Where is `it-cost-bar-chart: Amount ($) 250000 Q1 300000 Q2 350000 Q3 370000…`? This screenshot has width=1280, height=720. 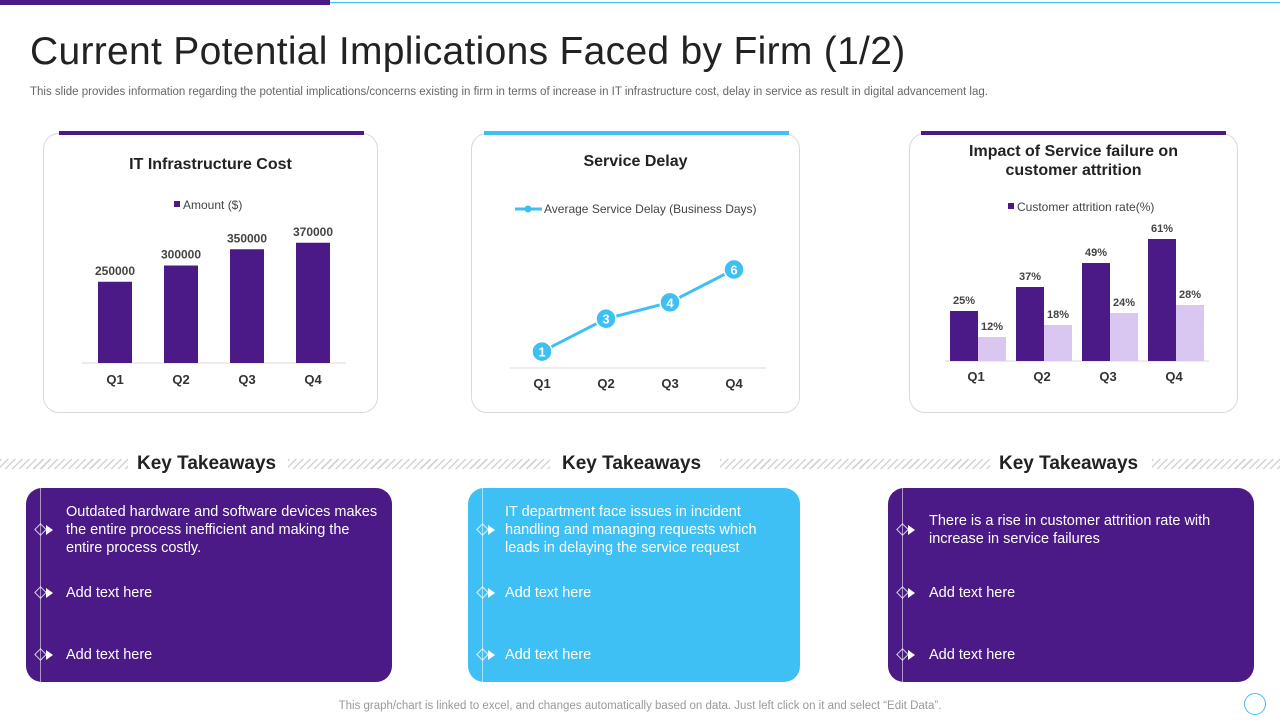
it-cost-bar-chart: Amount ($) 250000 Q1 300000 Q2 350000 Q3 370000… is located at coordinates (211, 274).